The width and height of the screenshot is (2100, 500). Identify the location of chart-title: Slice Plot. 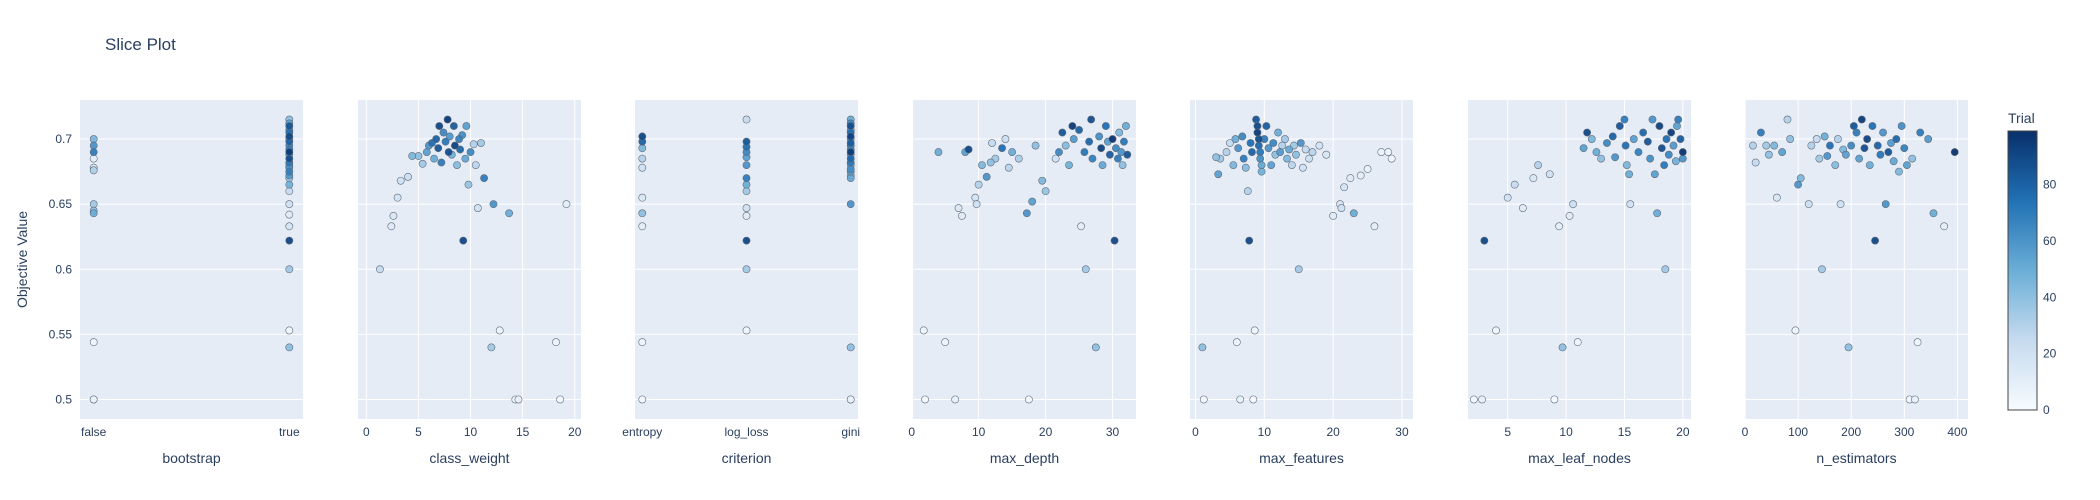
(140, 44).